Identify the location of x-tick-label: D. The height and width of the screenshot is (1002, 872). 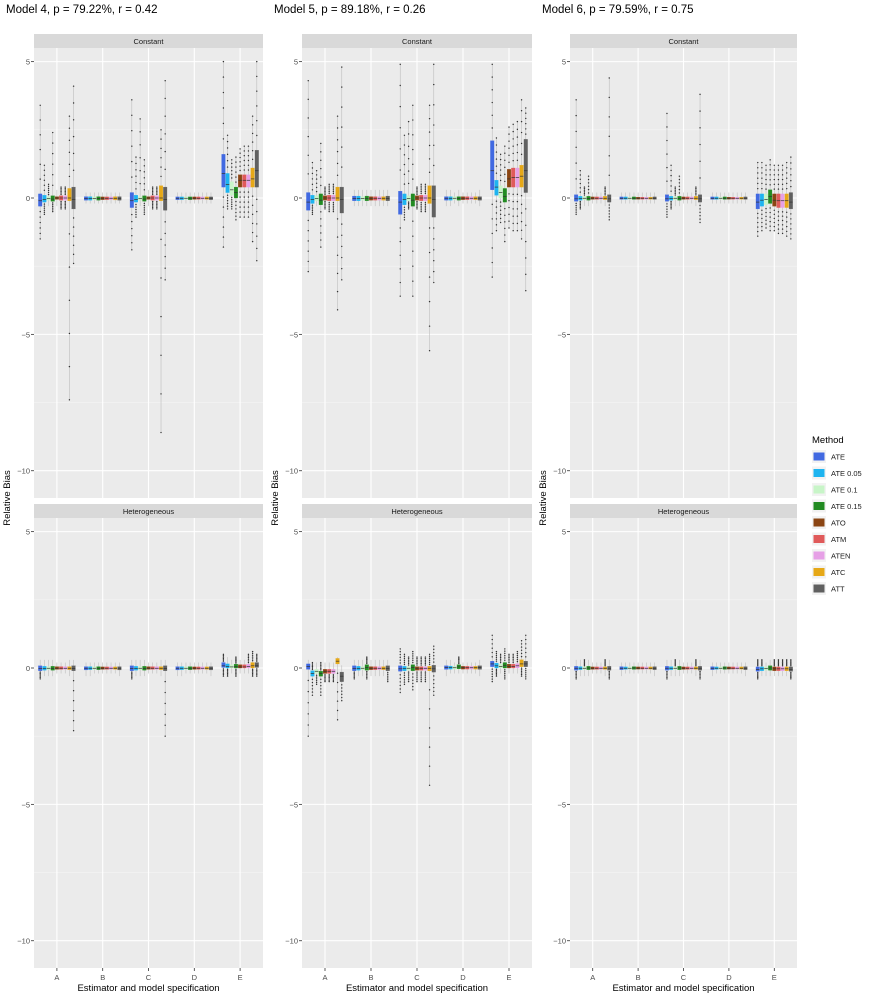
(729, 977).